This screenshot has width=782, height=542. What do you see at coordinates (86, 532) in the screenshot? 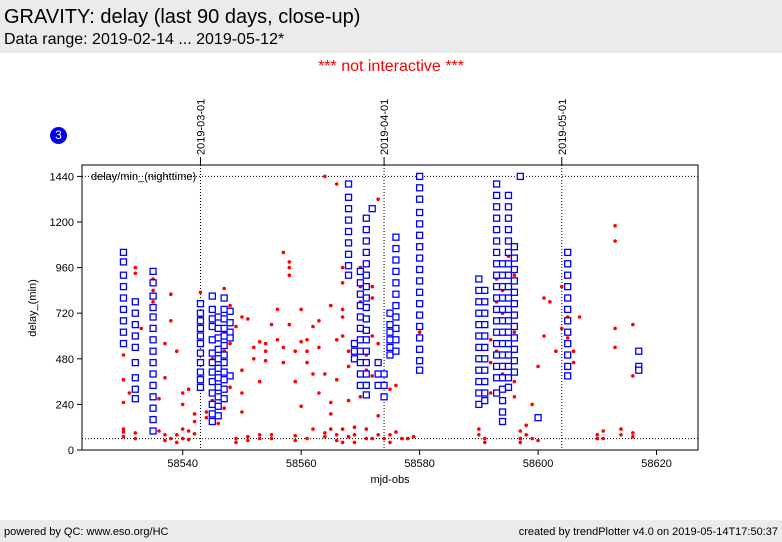
I see `footer-powered-by: powered by QC: www.eso.org/HC` at bounding box center [86, 532].